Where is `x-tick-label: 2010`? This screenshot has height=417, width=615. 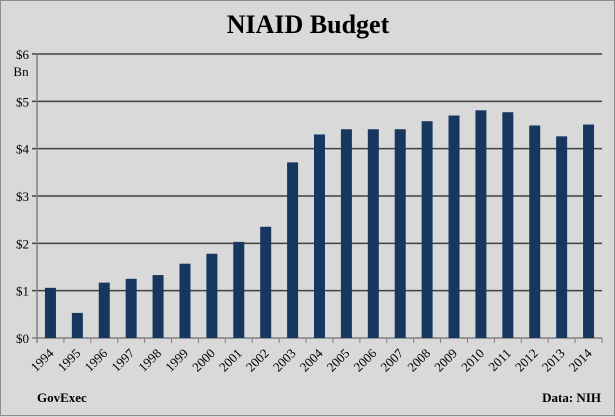
x-tick-label: 2010 is located at coordinates (472, 360).